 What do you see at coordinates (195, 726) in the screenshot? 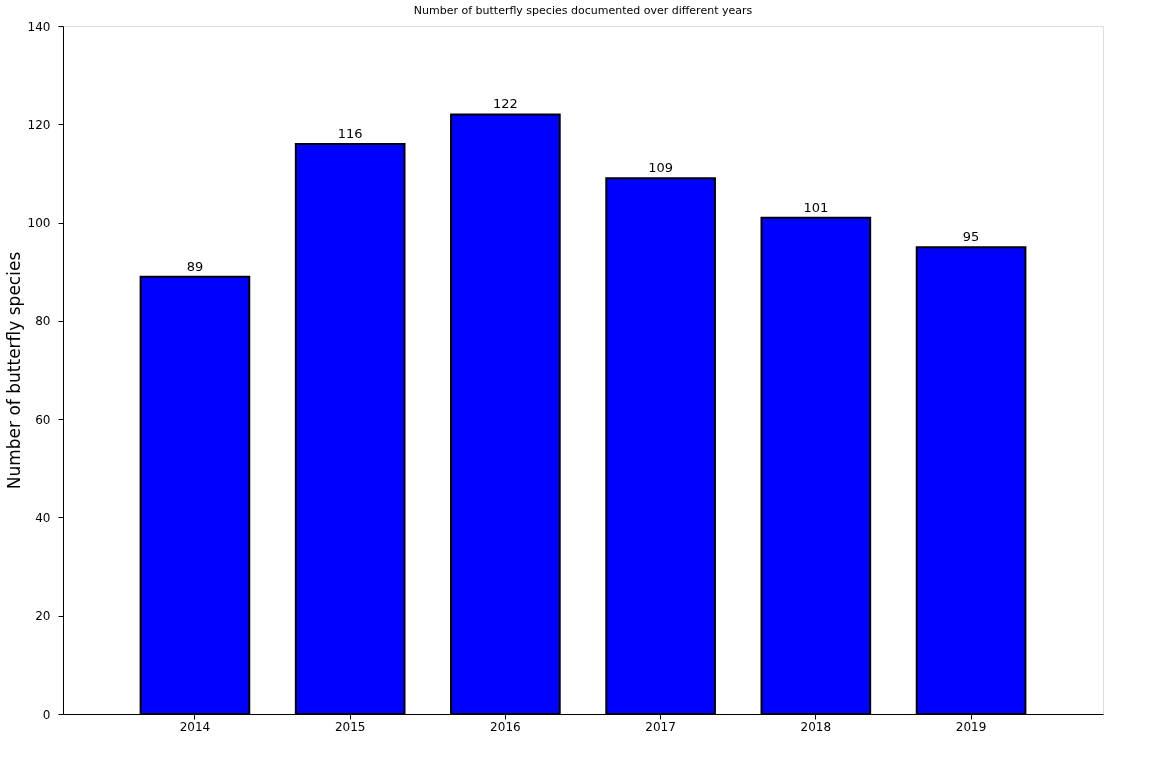
I see `x-tick-label: 2014` at bounding box center [195, 726].